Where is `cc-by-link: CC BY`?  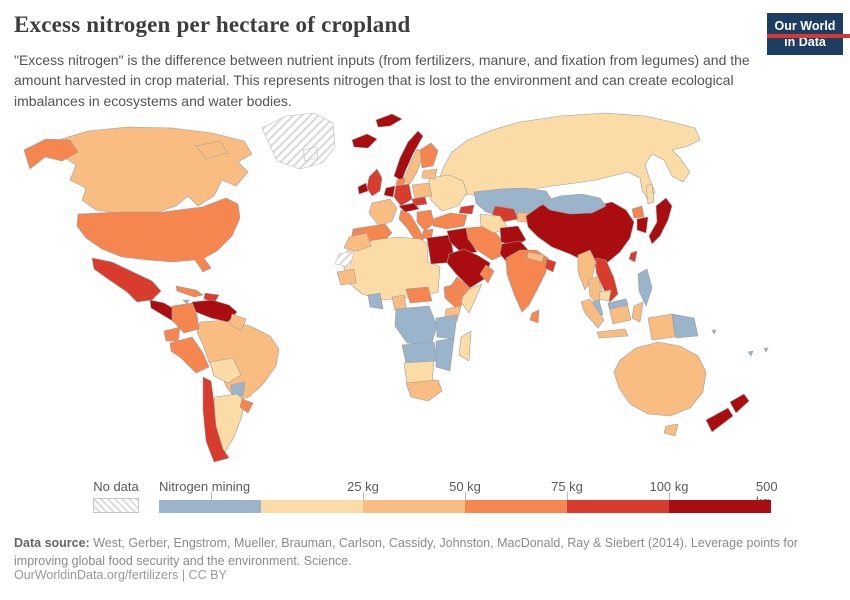
cc-by-link: CC BY is located at coordinates (207, 575).